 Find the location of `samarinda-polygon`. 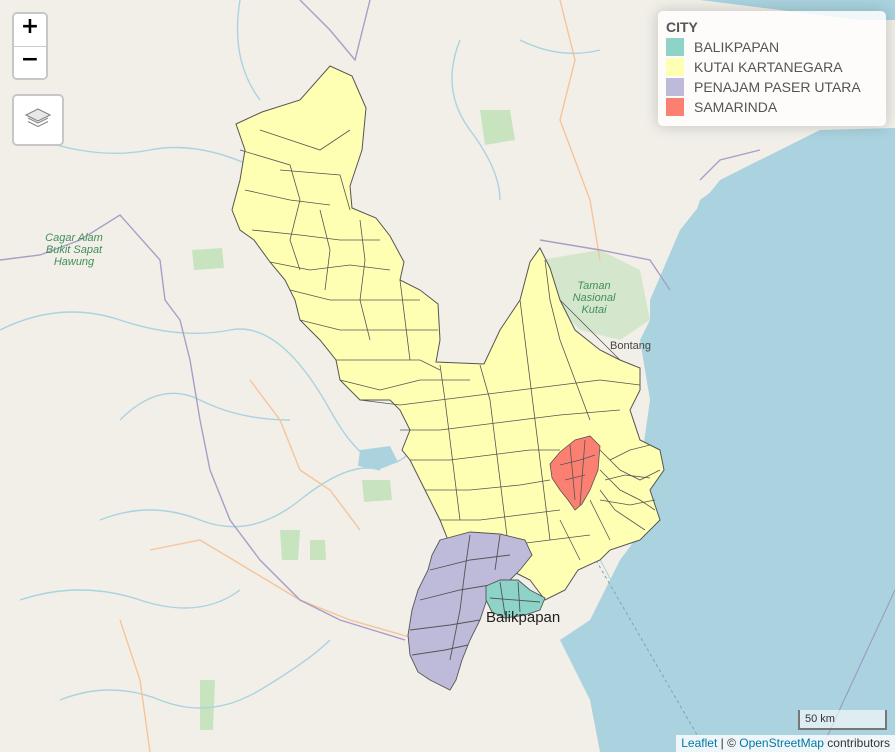

samarinda-polygon is located at coordinates (575, 473).